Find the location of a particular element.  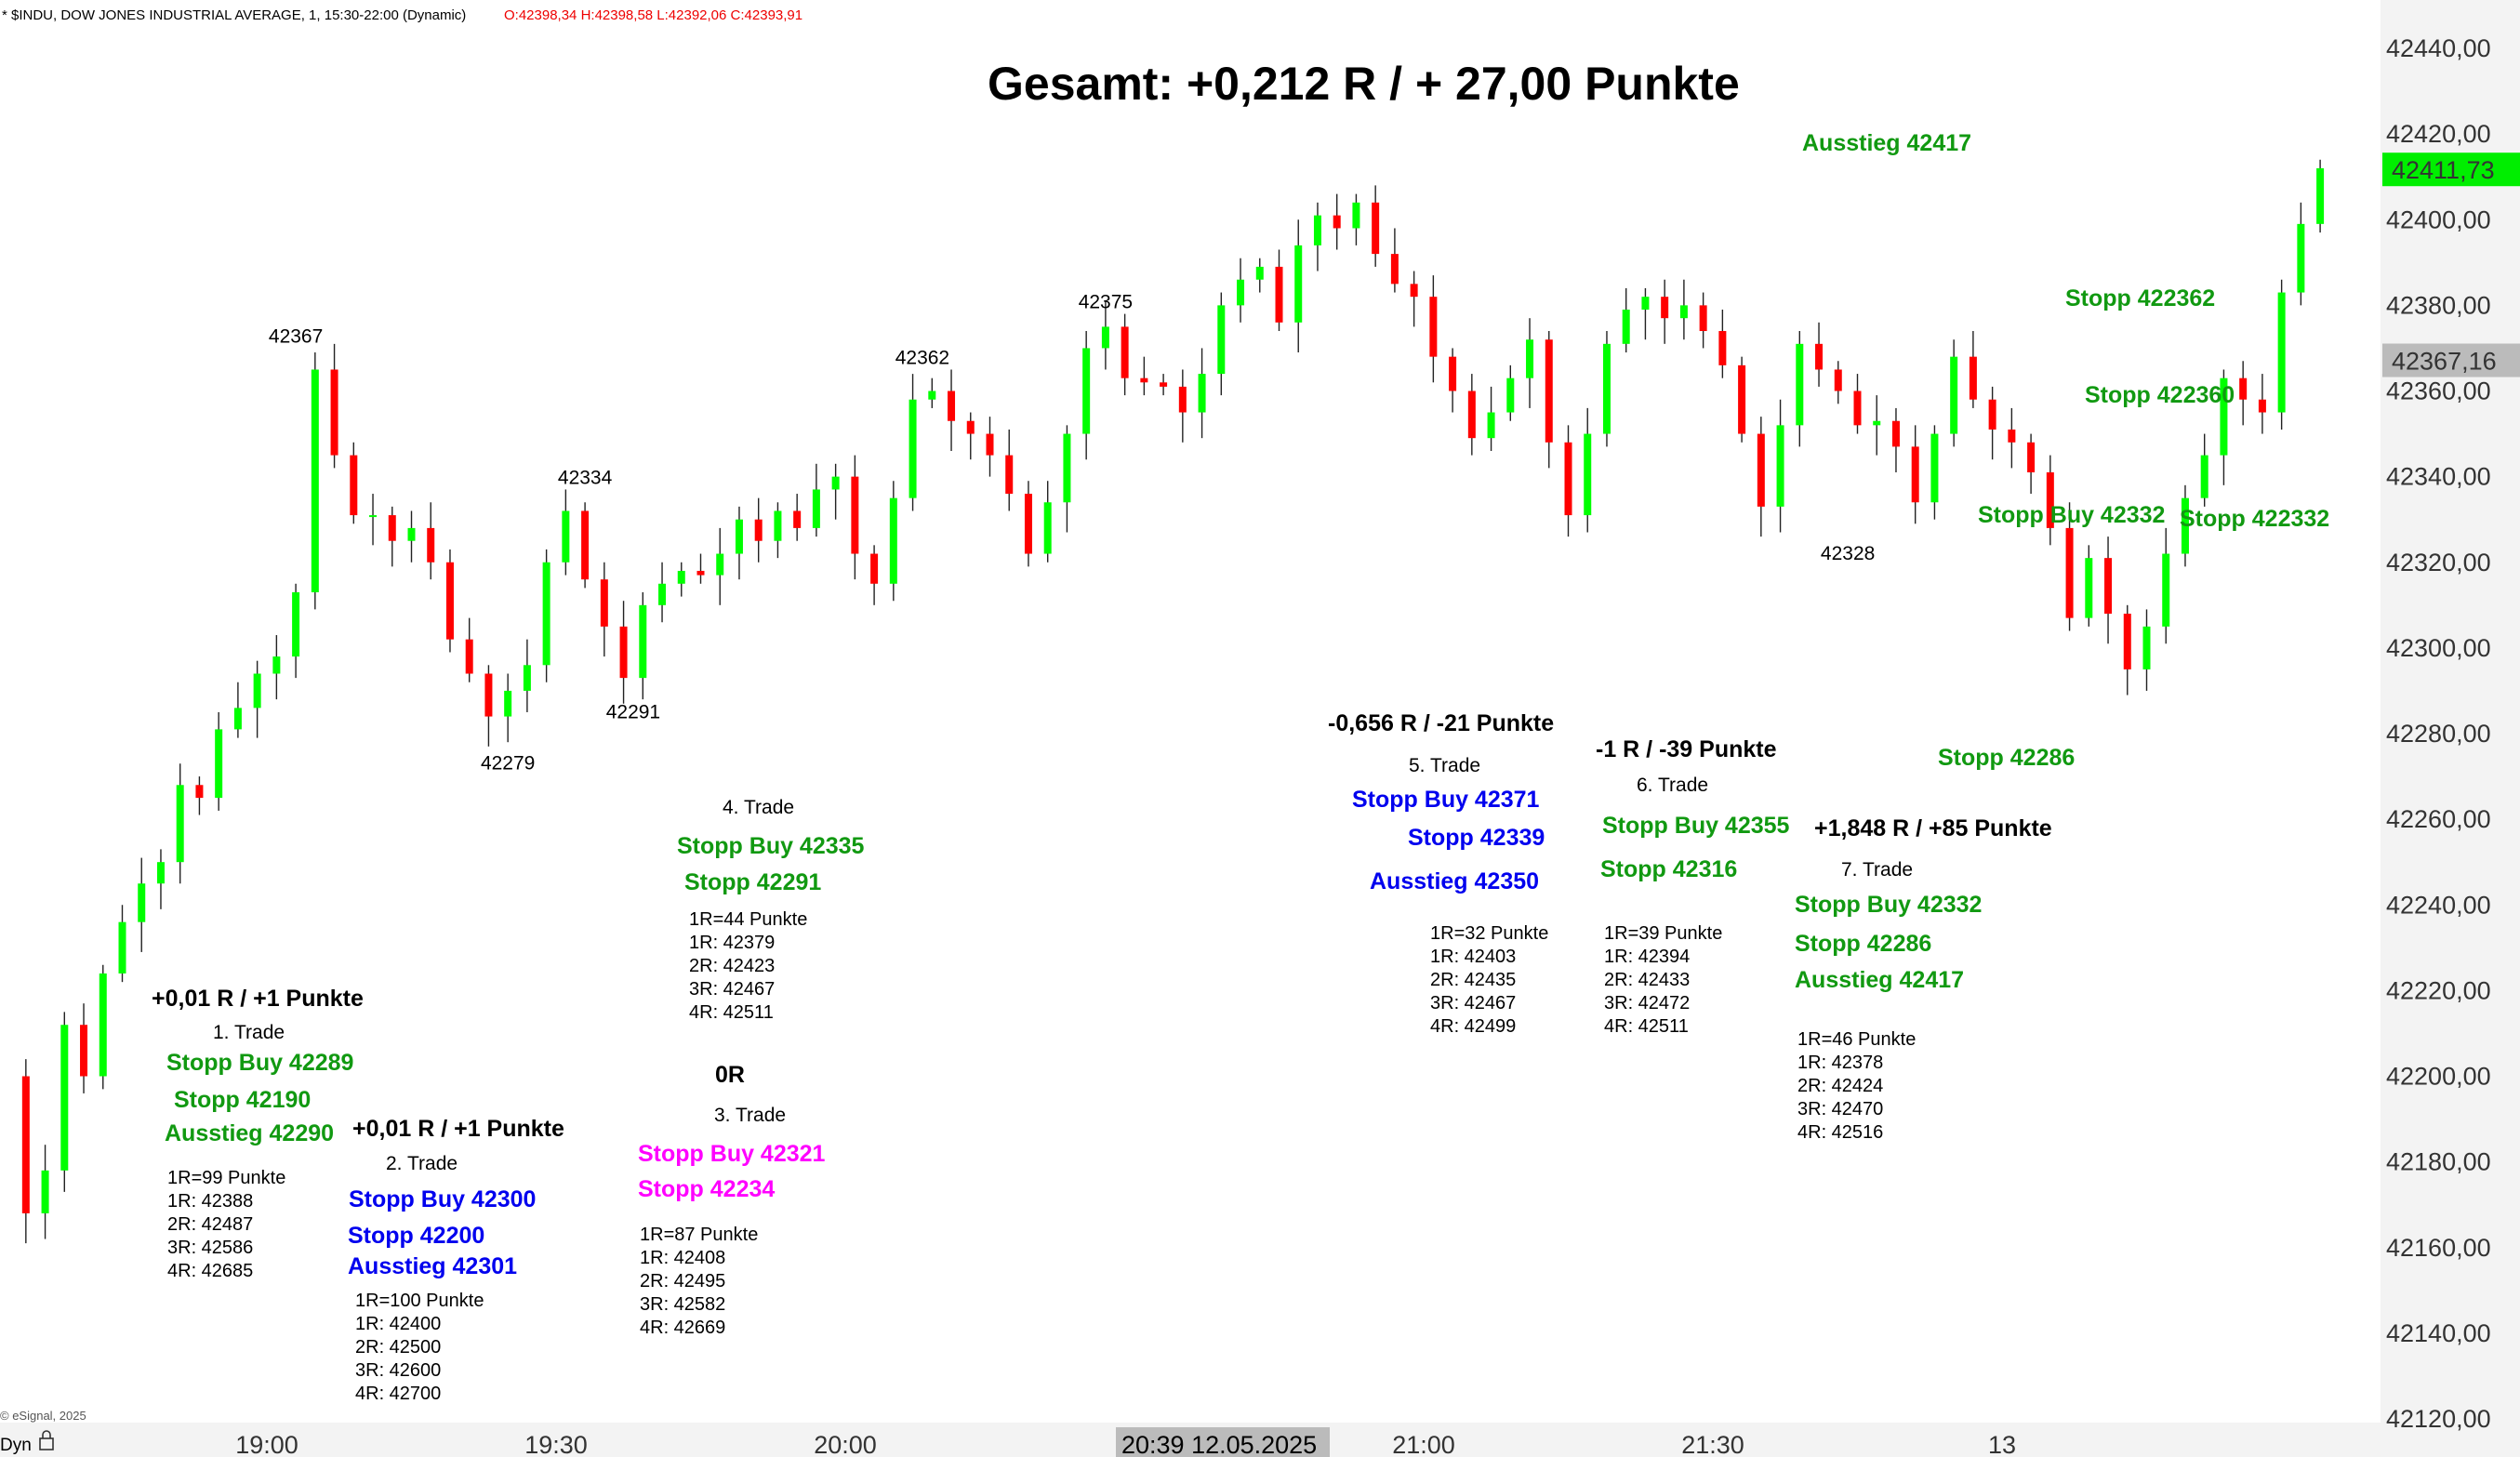

trade3-name: 3. Trade is located at coordinates (750, 1115).